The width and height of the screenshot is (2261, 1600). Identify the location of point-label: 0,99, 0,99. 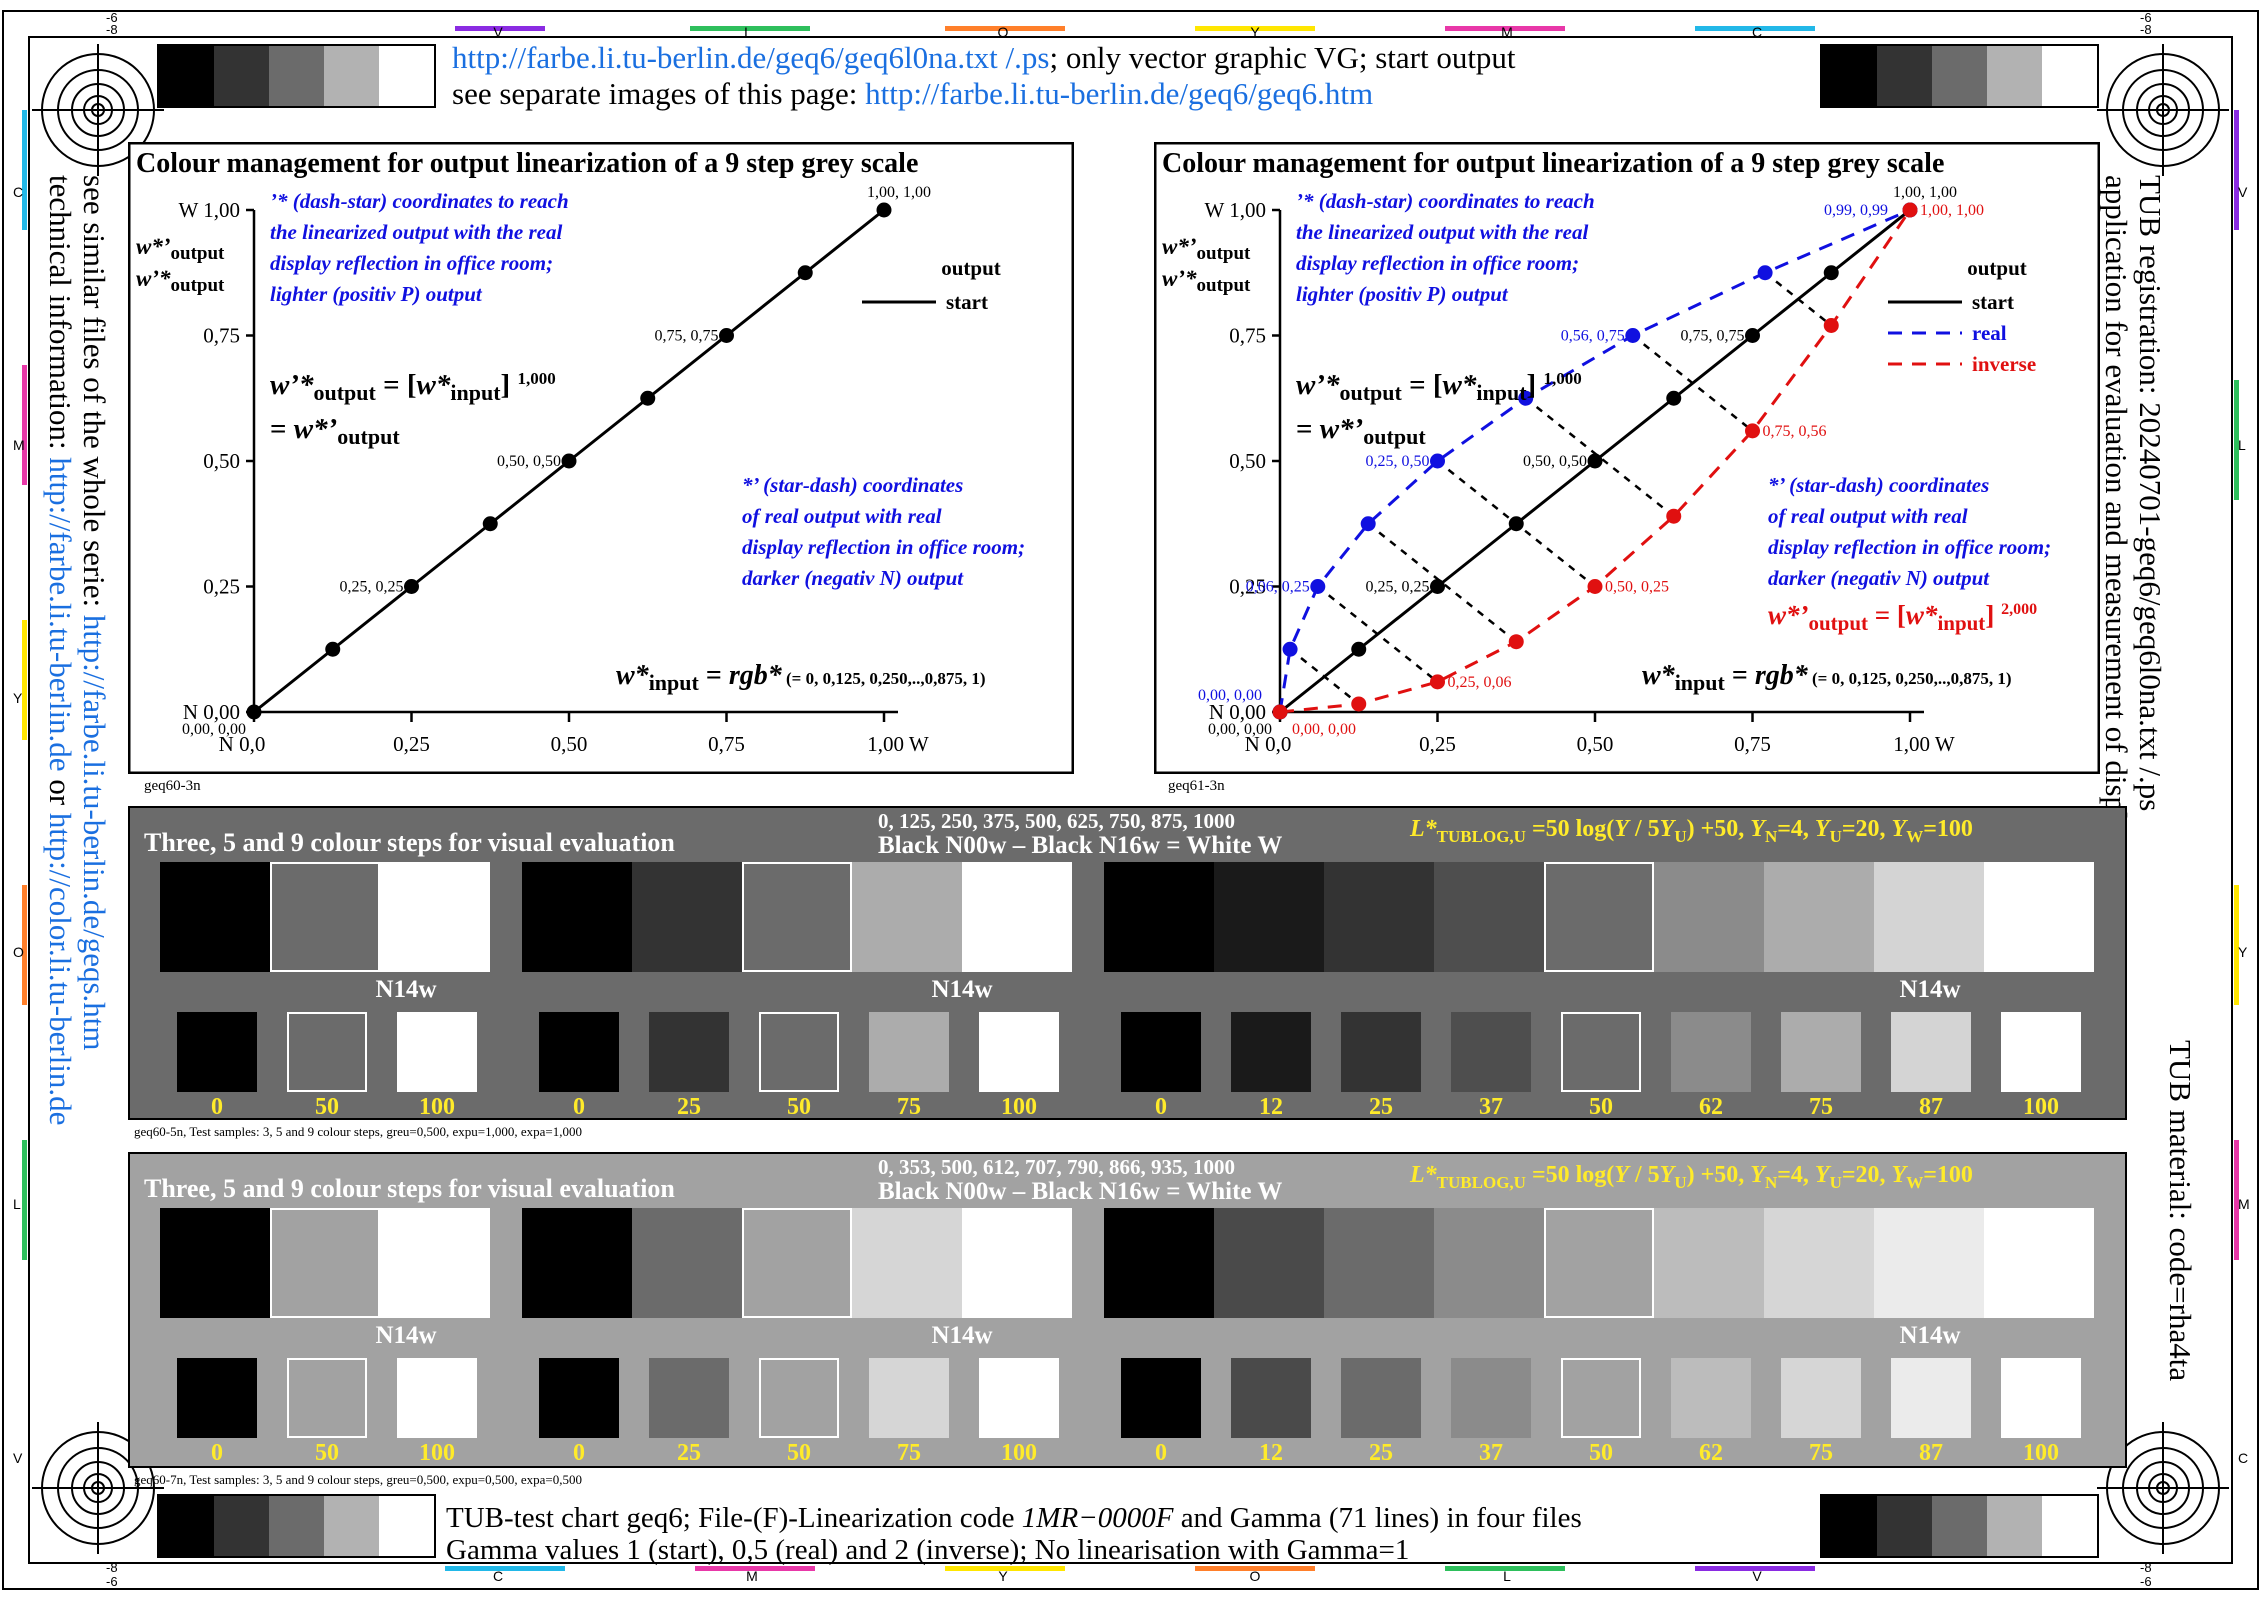
(1856, 210).